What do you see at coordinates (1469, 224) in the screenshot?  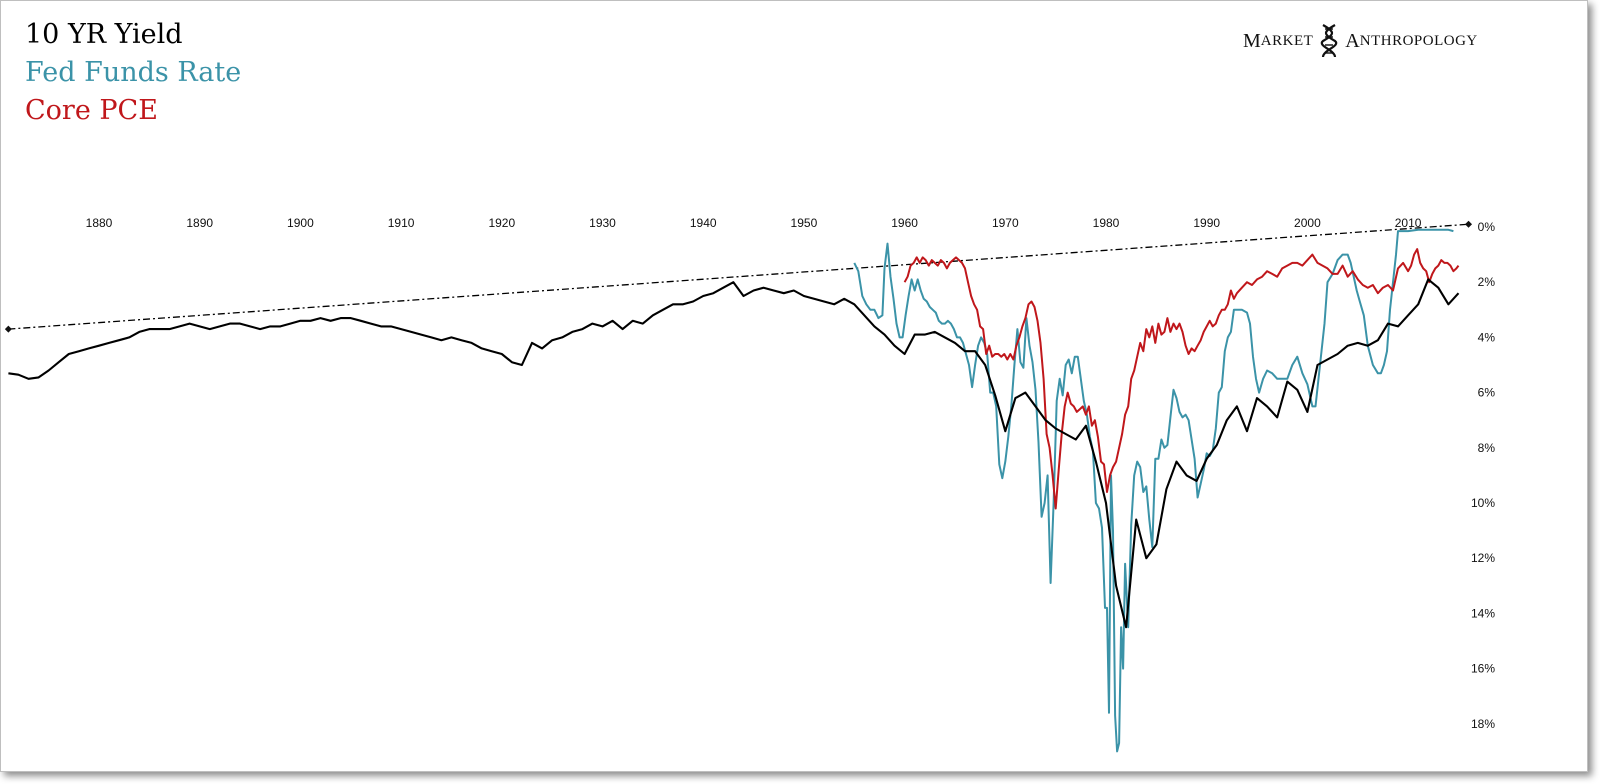 I see `trendline-end-marker` at bounding box center [1469, 224].